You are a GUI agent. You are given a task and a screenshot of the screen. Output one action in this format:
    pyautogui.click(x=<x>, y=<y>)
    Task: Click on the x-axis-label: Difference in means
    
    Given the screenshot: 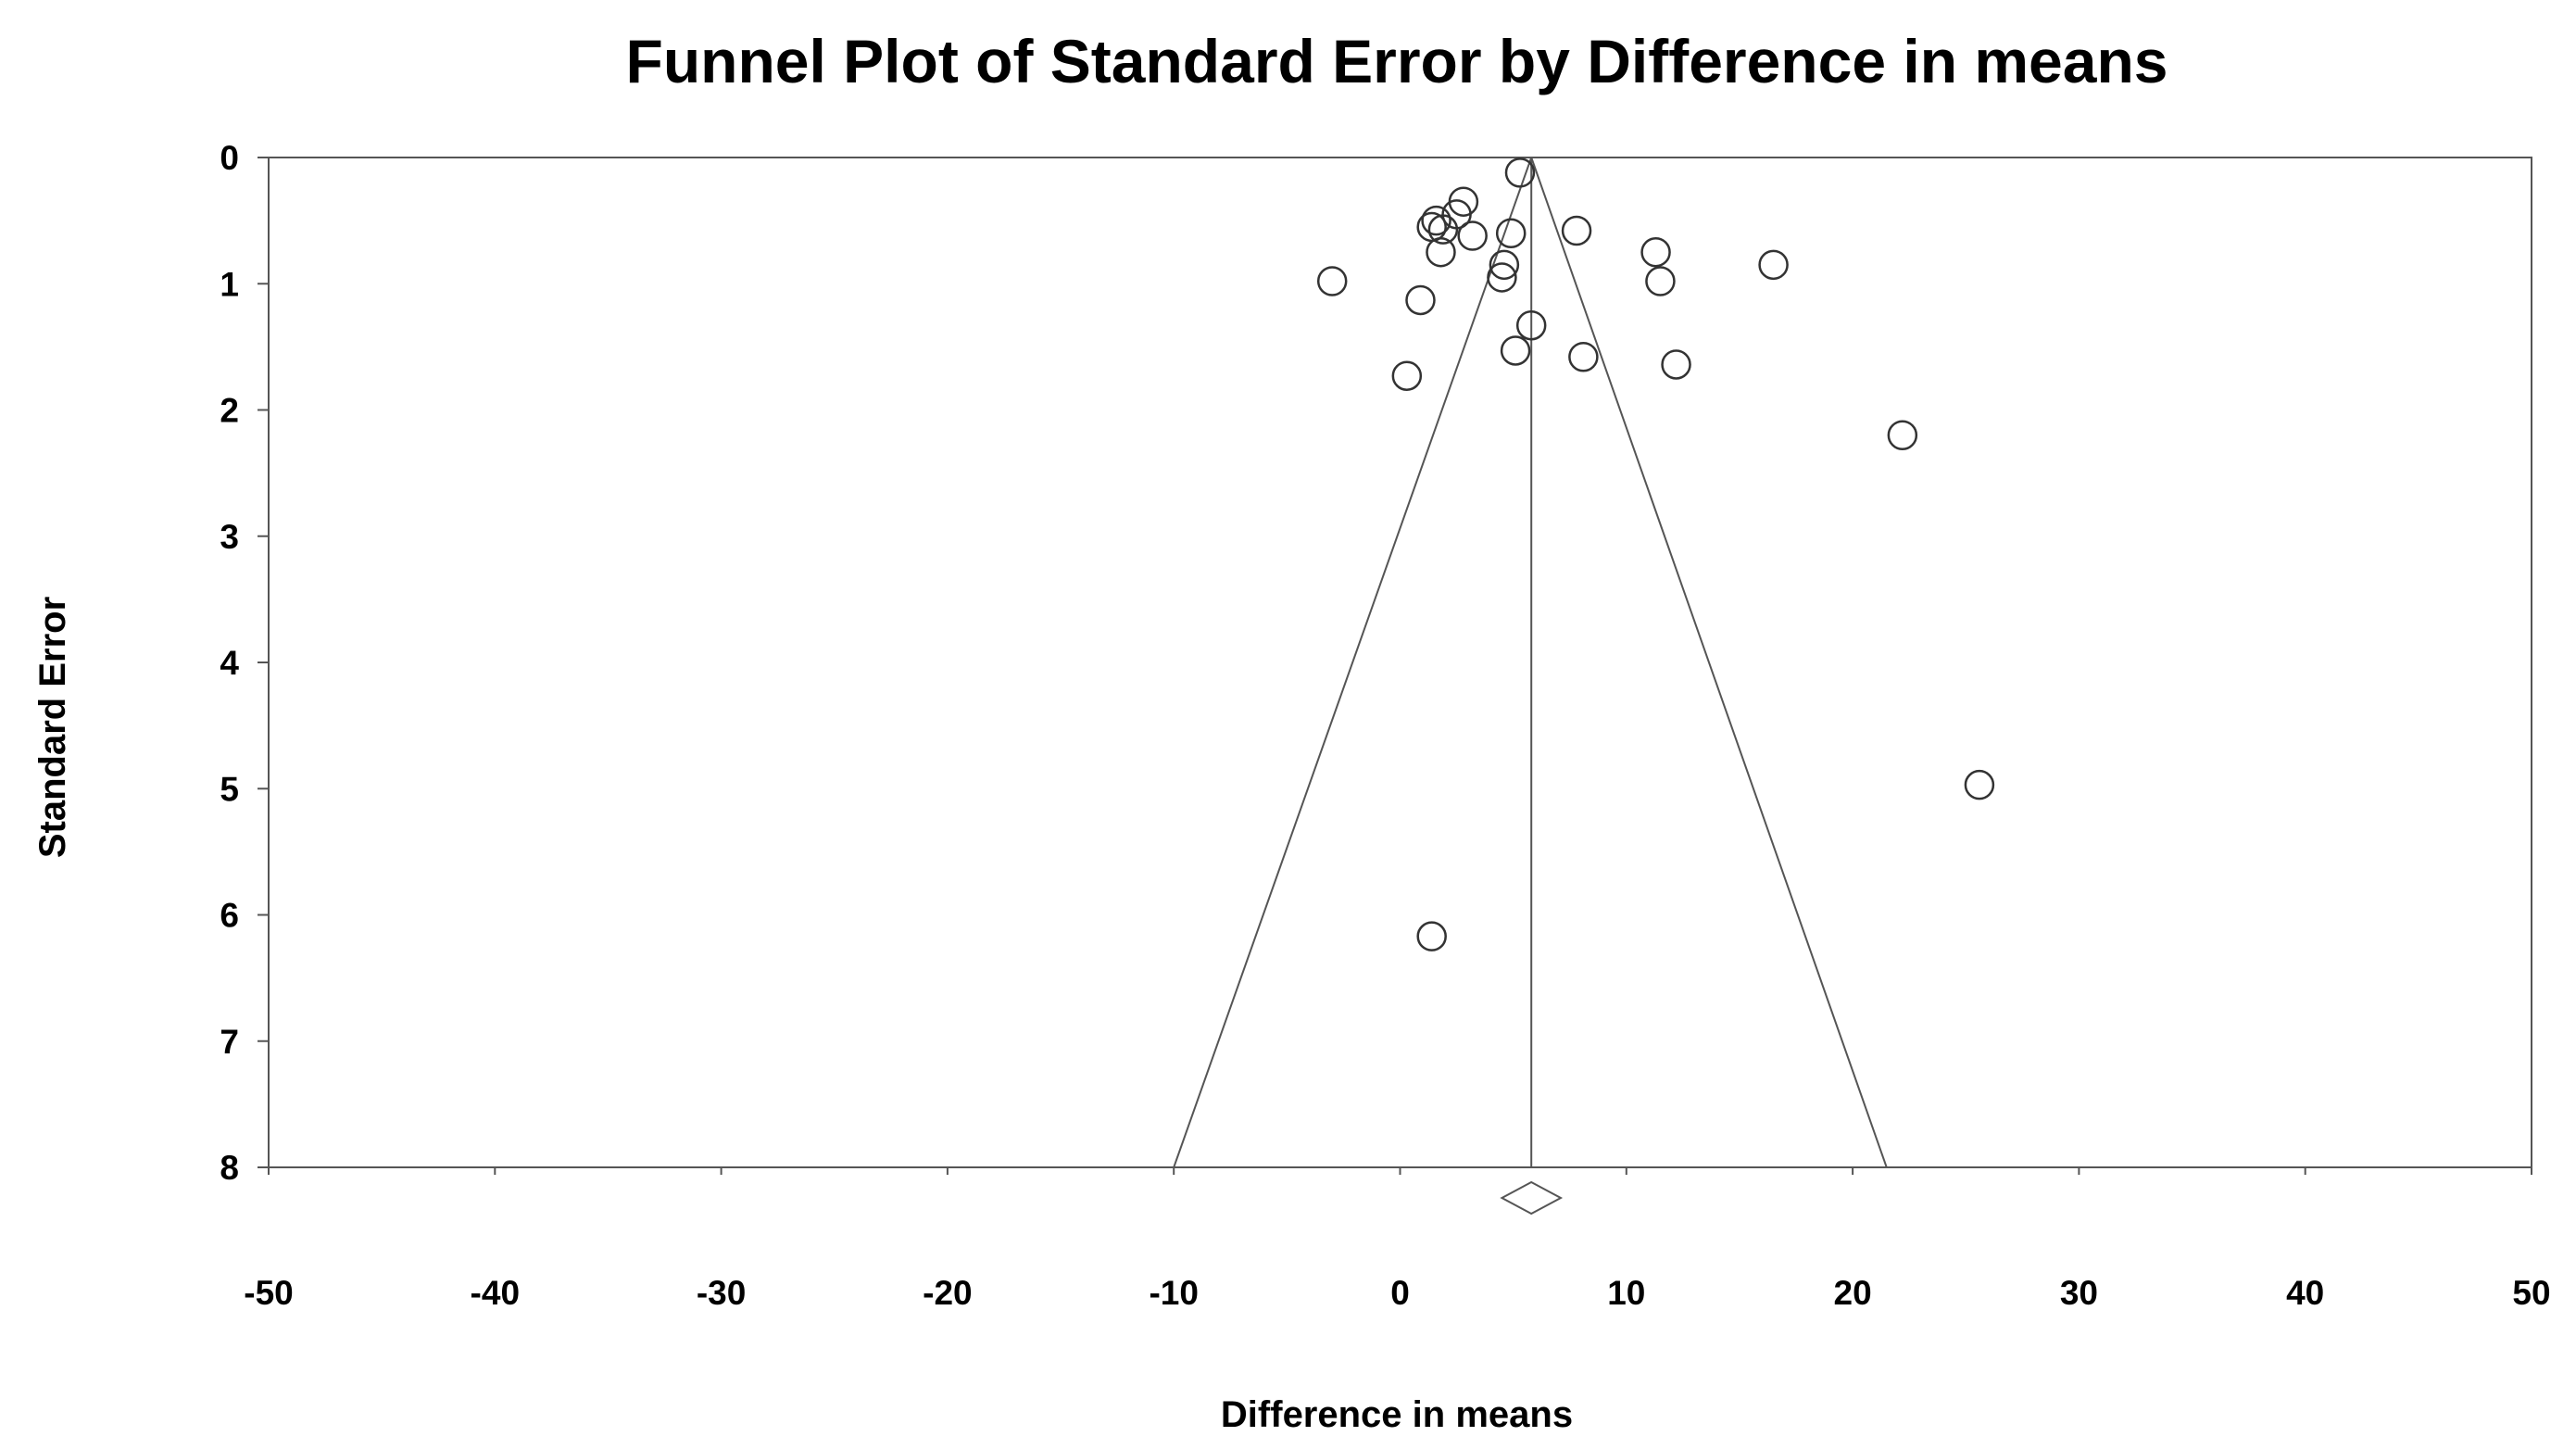 What is the action you would take?
    pyautogui.click(x=1397, y=1414)
    